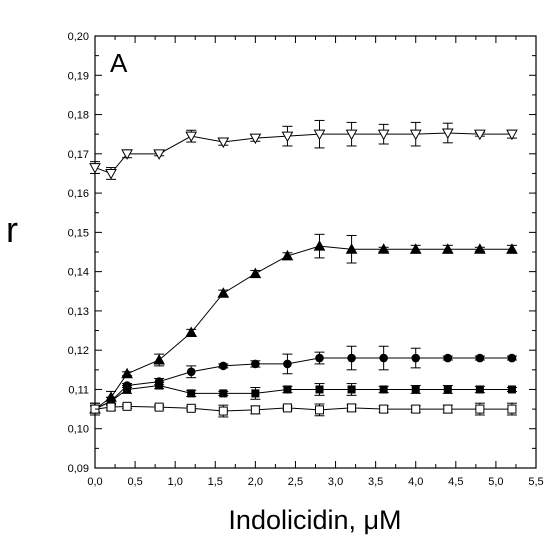 The width and height of the screenshot is (556, 541). Describe the element at coordinates (78, 430) in the screenshot. I see `y-tick-label: 0,10` at that location.